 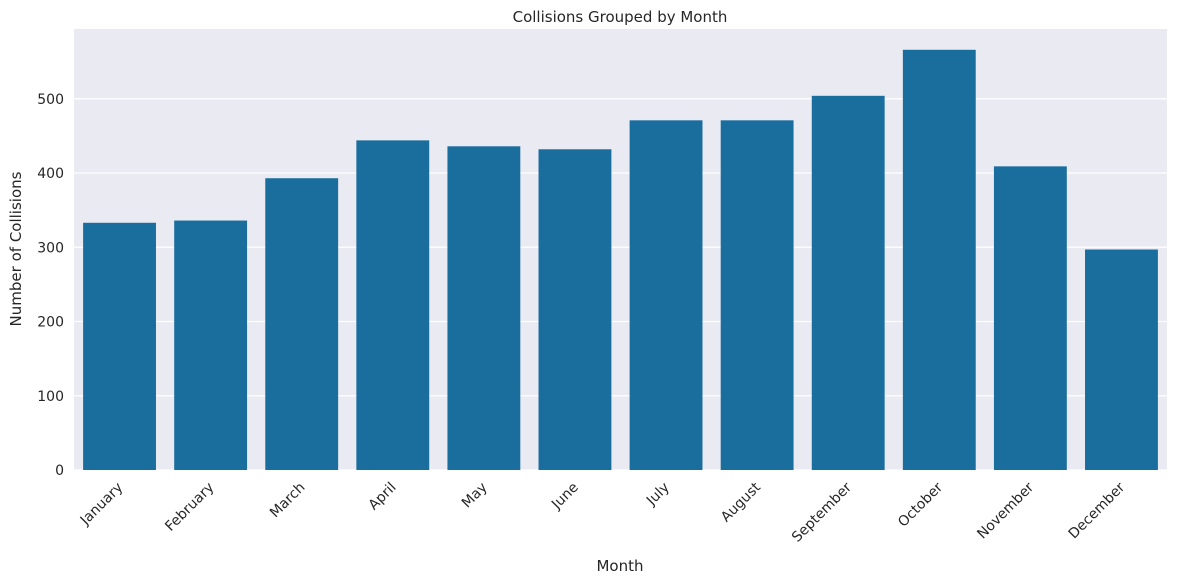 What do you see at coordinates (565, 497) in the screenshot?
I see `x-tick-label: June` at bounding box center [565, 497].